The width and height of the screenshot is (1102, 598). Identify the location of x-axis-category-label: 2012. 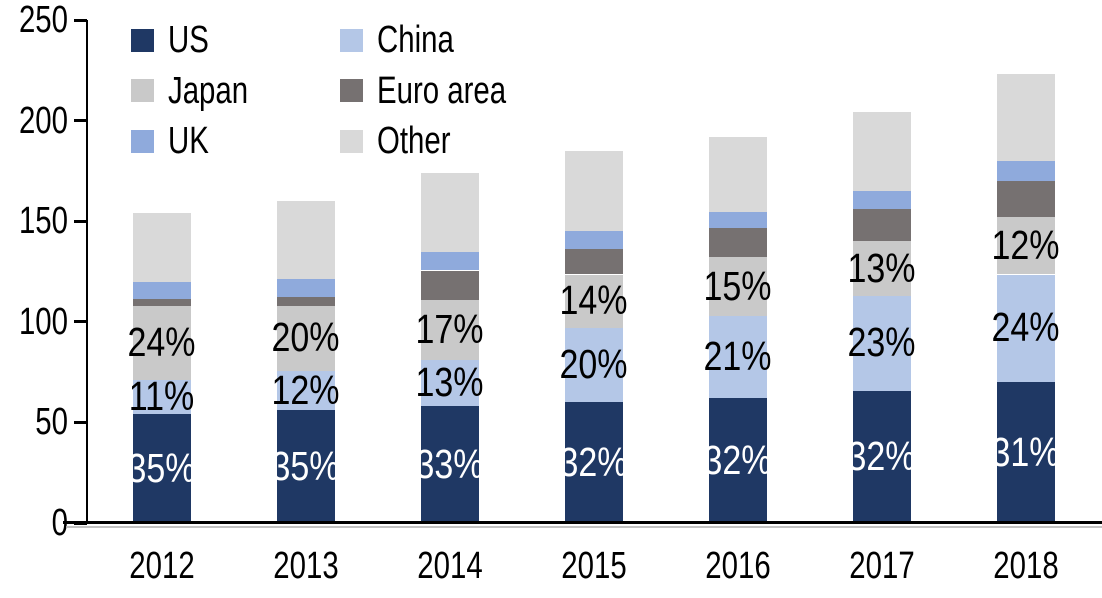
(161, 565).